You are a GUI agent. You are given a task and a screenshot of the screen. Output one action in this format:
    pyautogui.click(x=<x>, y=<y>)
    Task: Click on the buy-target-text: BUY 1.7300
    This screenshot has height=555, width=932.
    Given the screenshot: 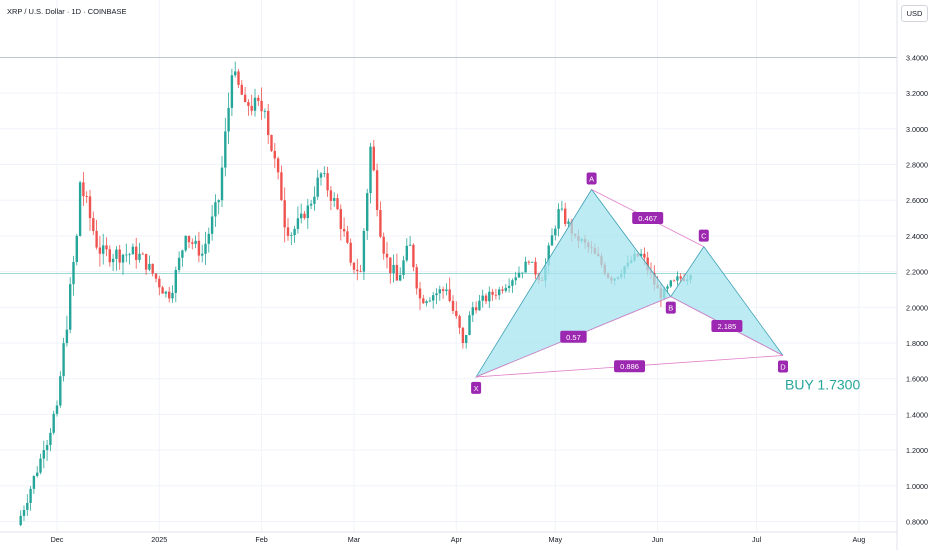 What is the action you would take?
    pyautogui.click(x=822, y=384)
    